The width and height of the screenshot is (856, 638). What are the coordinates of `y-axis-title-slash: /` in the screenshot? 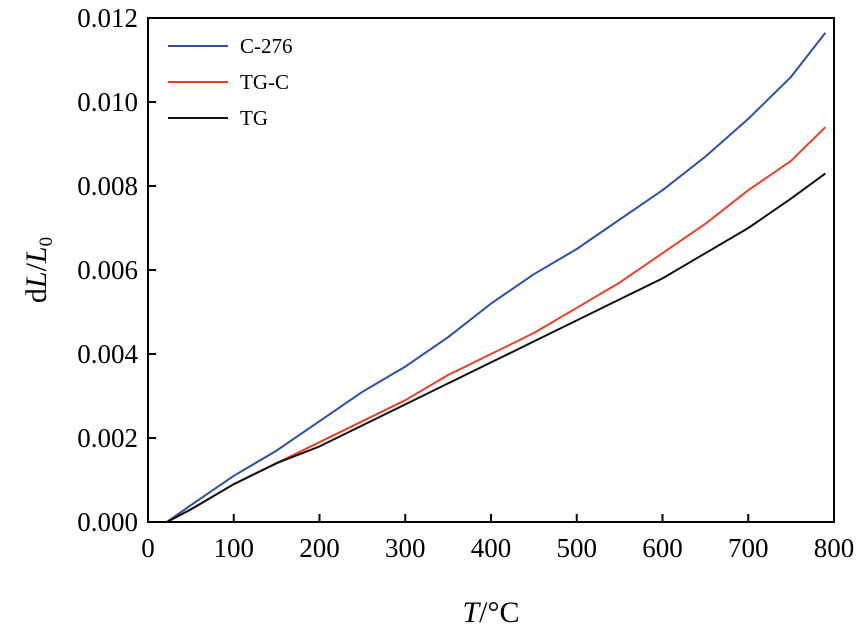 It's located at (36, 266).